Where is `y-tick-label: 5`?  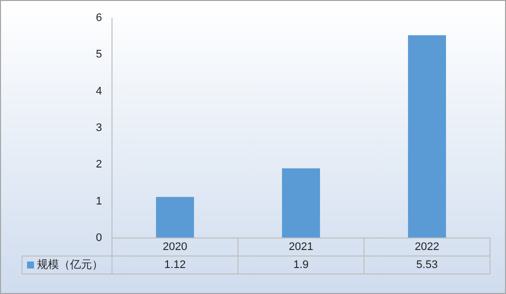
y-tick-label: 5 is located at coordinates (99, 54).